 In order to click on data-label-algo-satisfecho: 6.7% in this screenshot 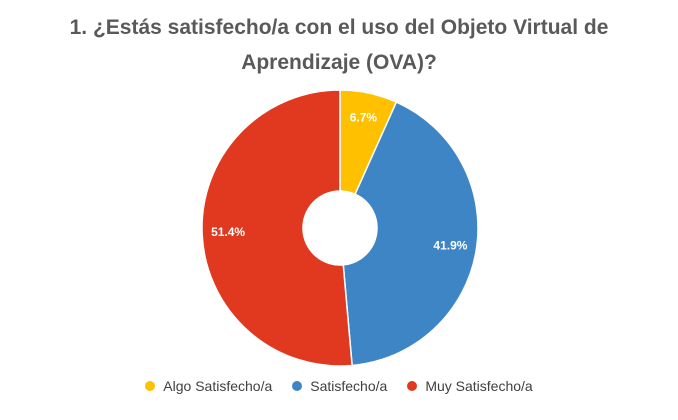, I will do `click(364, 118)`.